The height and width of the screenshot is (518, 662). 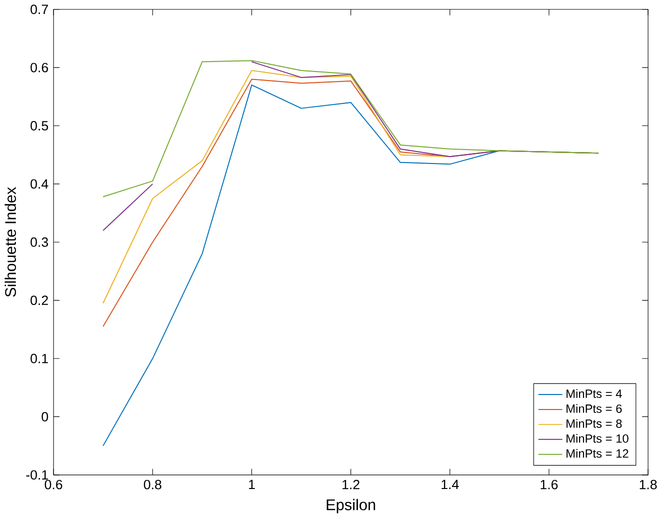 What do you see at coordinates (351, 506) in the screenshot?
I see `x-axis-title: Epsilon` at bounding box center [351, 506].